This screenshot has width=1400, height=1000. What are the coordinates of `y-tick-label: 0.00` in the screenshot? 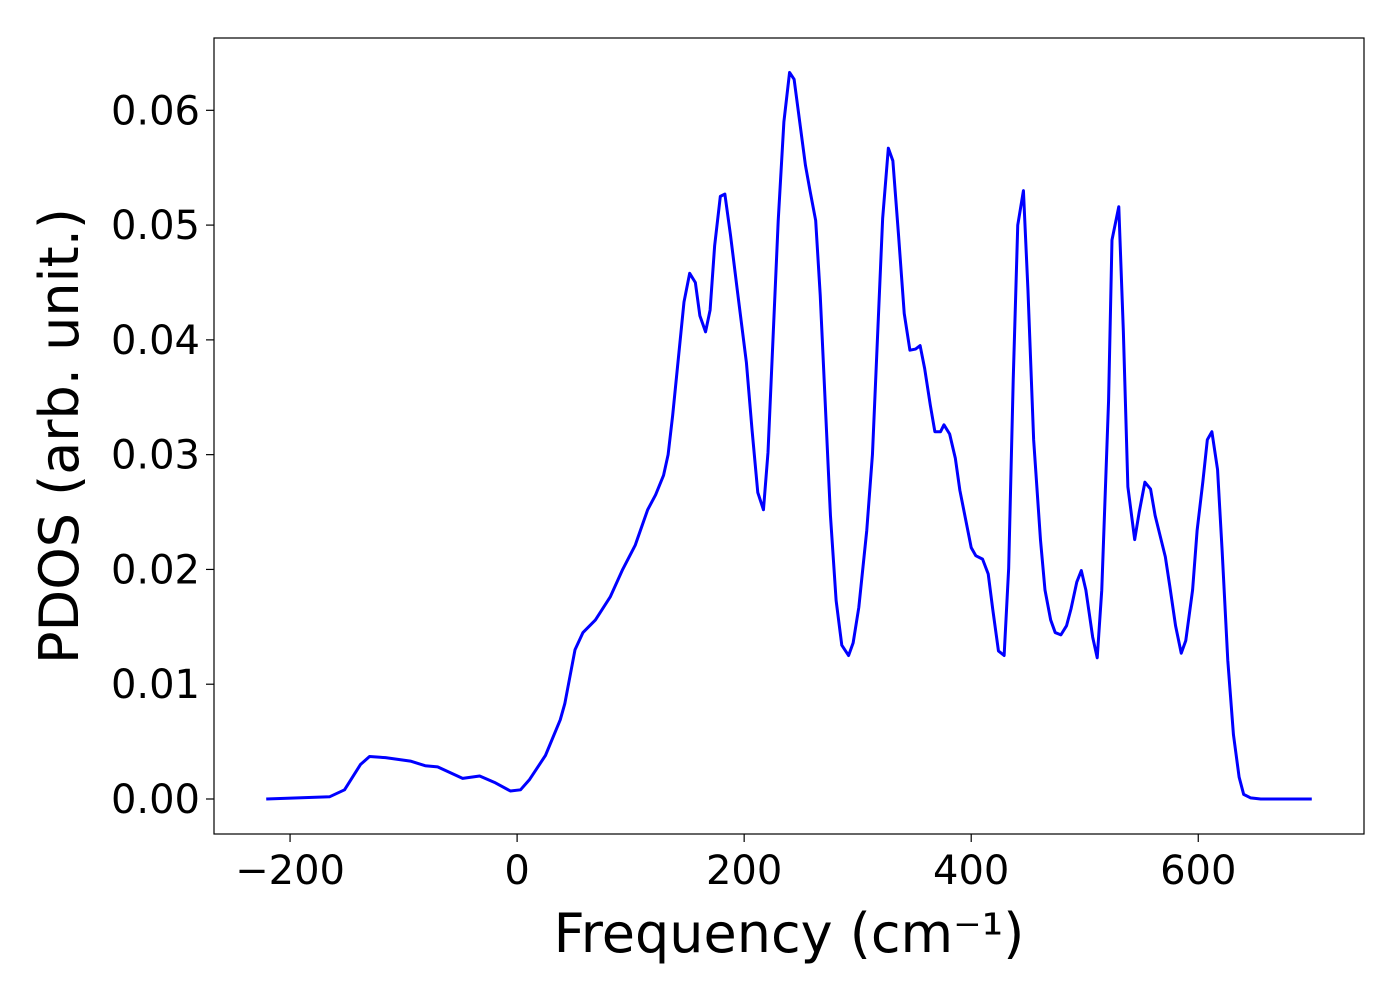 It's located at (155, 800).